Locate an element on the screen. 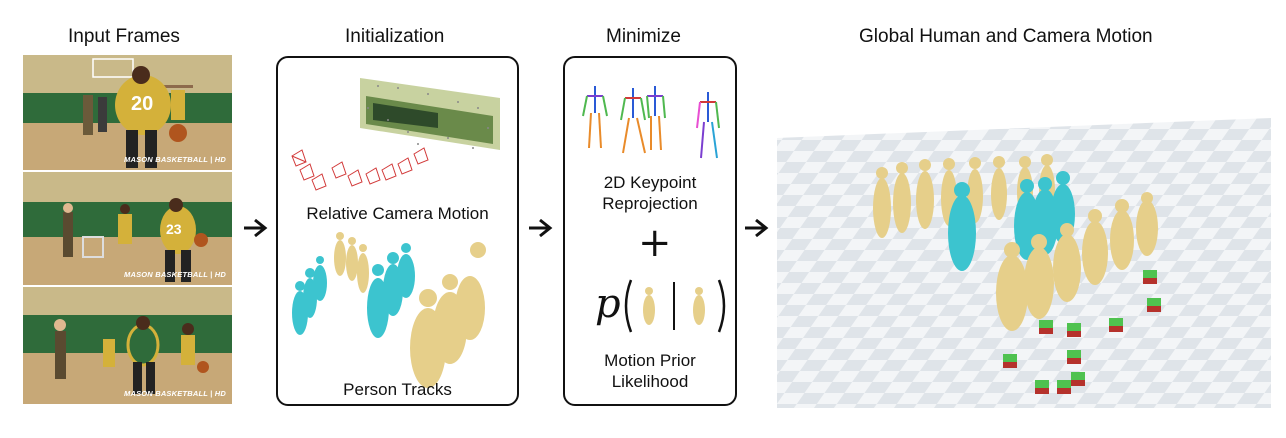  jersey-number: 20 is located at coordinates (142, 104).